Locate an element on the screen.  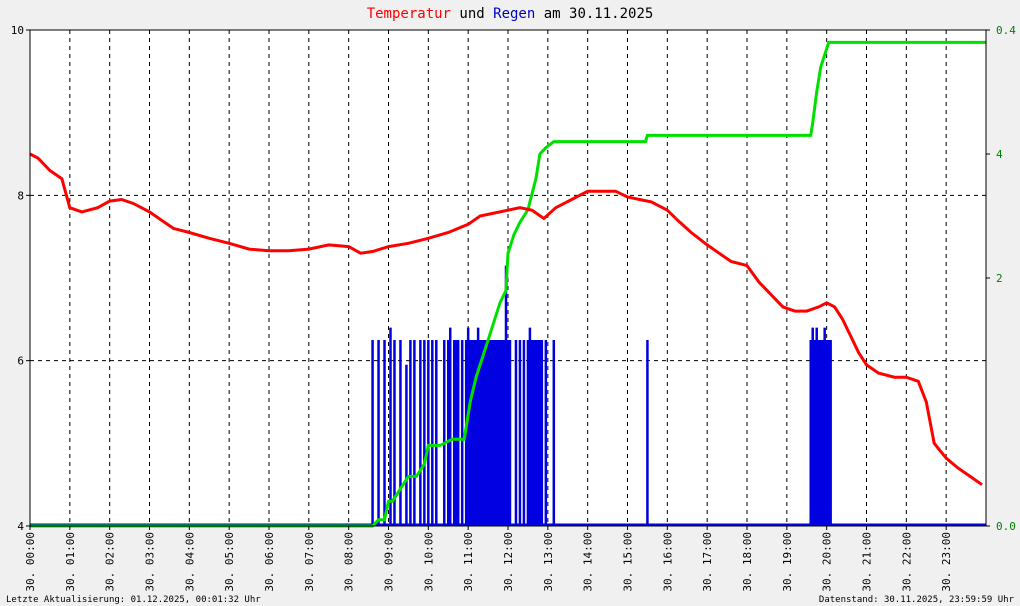
x-tick-label: 30. 19:00 is located at coordinates (787, 562).